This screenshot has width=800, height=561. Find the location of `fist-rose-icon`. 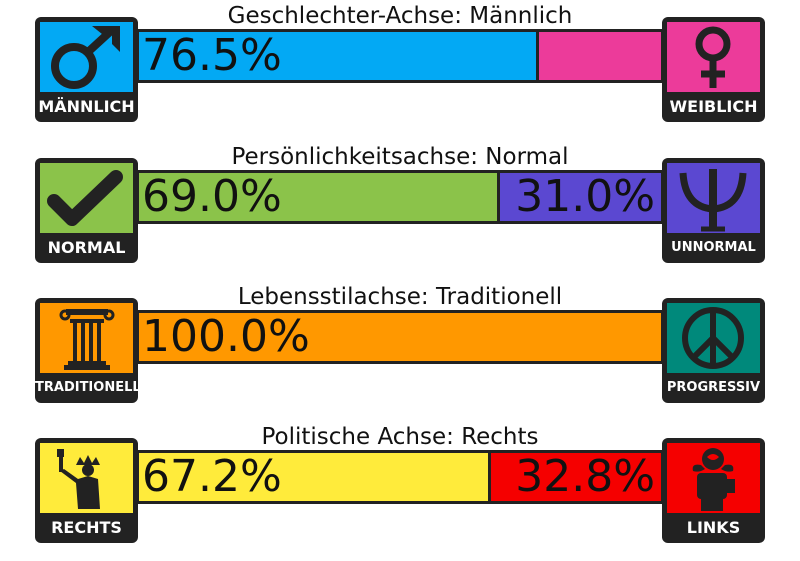

fist-rose-icon is located at coordinates (713, 479).